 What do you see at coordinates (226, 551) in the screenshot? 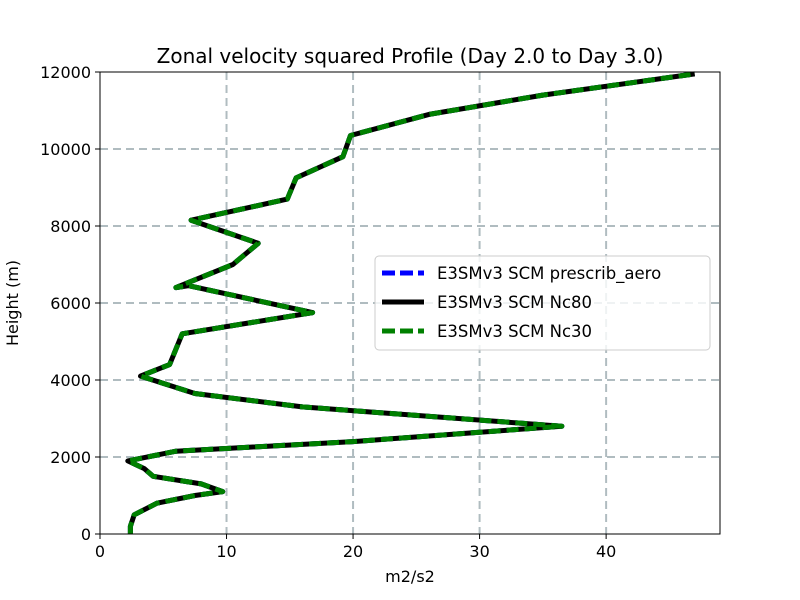
I see `x-tick-label: 10` at bounding box center [226, 551].